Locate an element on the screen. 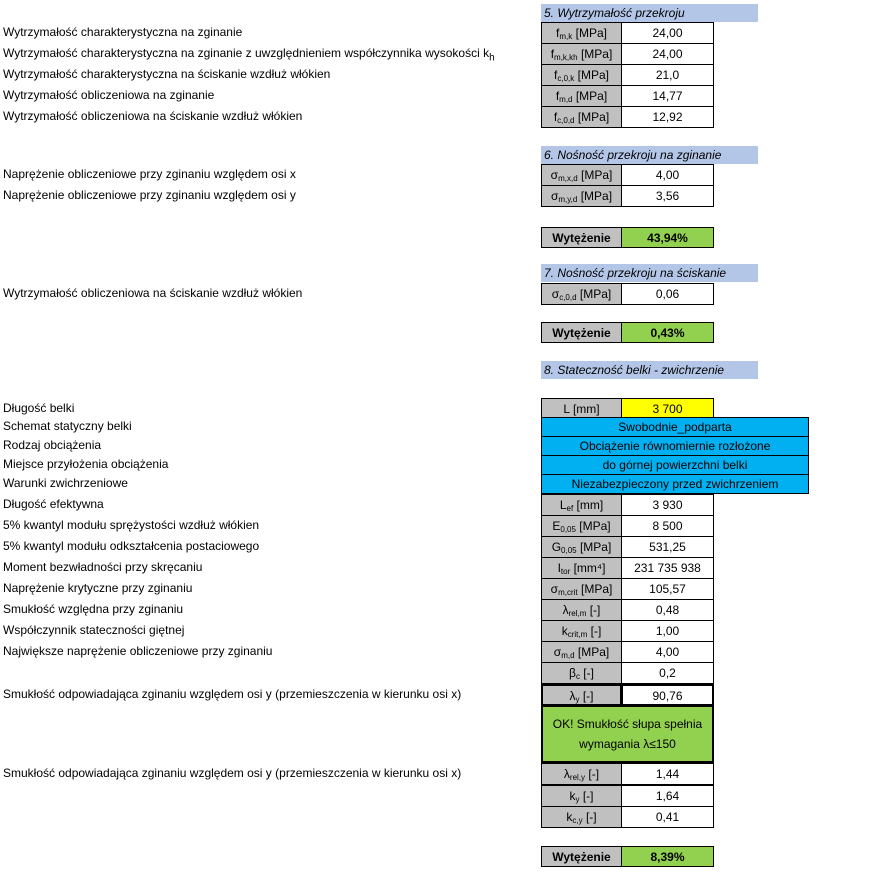 This screenshot has height=873, width=875. symbol-content: ky [-] is located at coordinates (581, 796).